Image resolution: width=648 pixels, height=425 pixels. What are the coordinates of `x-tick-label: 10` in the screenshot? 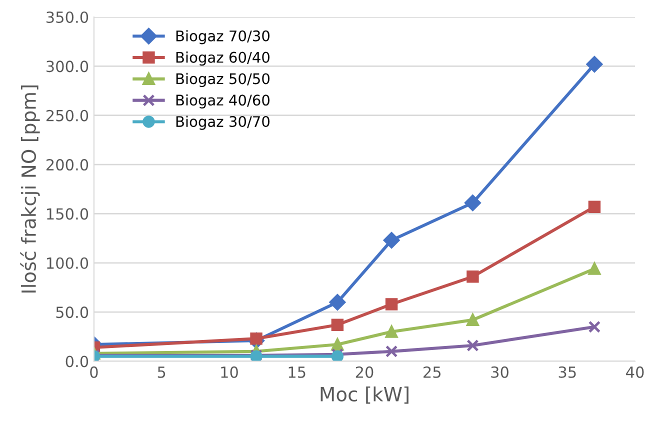 It's located at (229, 372).